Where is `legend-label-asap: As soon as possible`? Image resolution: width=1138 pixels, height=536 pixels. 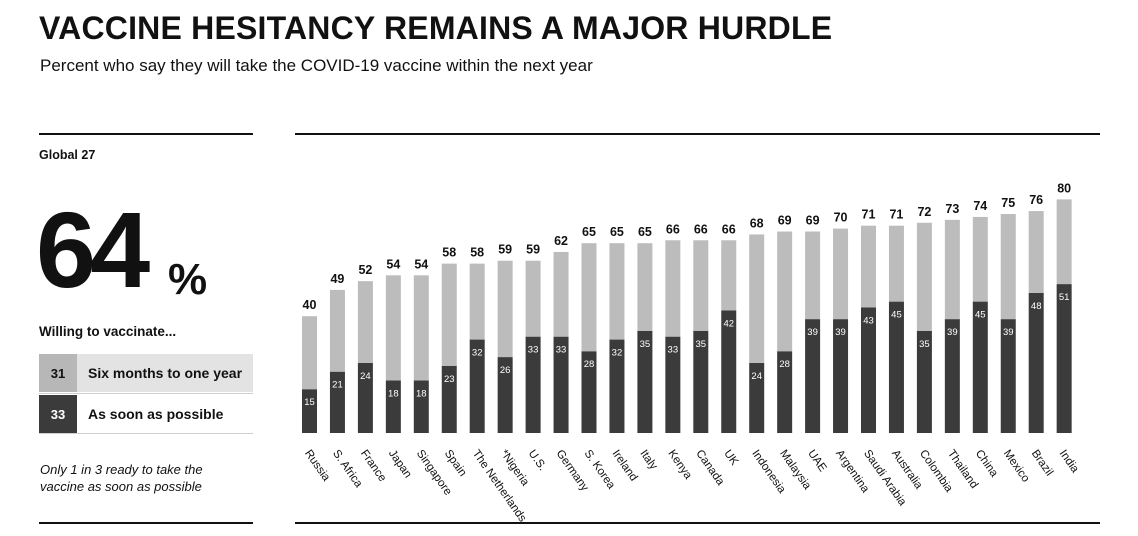
legend-label-asap: As soon as possible is located at coordinates (156, 414).